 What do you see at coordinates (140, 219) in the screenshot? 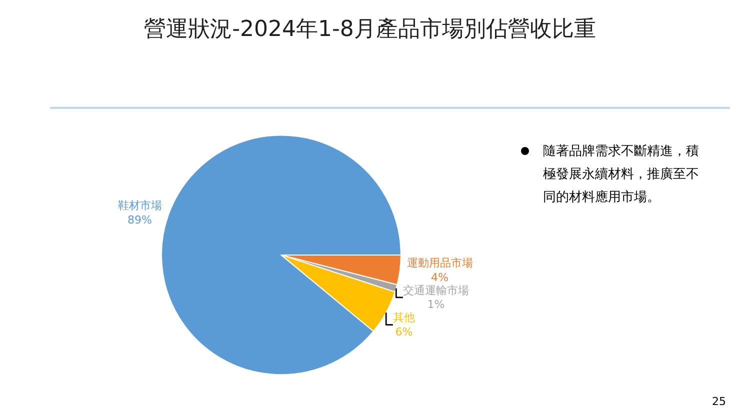
I see `data-label: 89%` at bounding box center [140, 219].